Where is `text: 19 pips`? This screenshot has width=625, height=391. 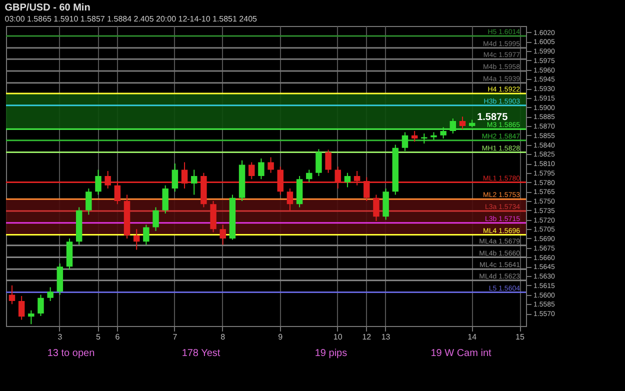
text: 19 pips is located at coordinates (331, 353).